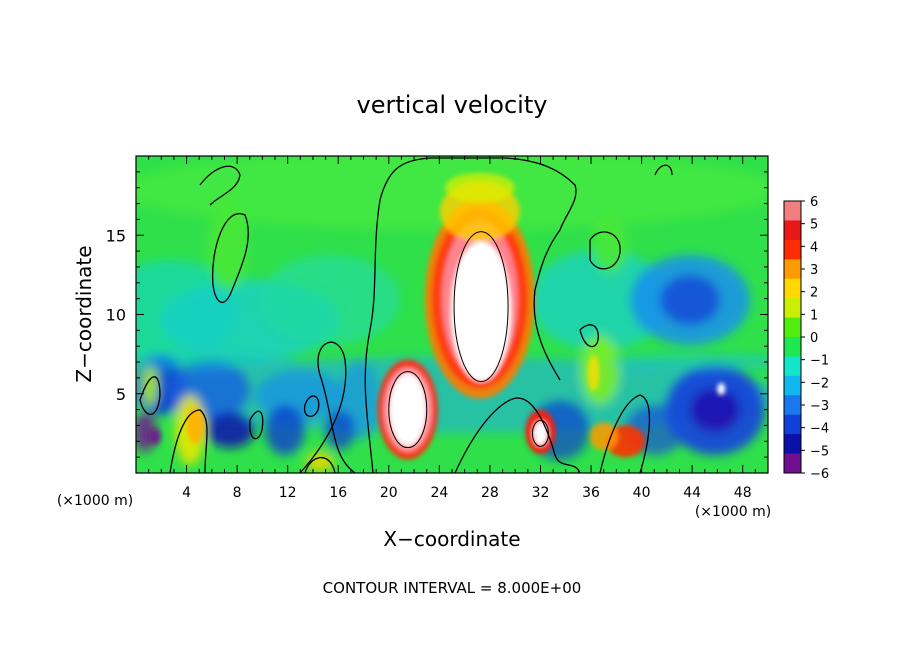 This screenshot has width=904, height=654. Describe the element at coordinates (84, 313) in the screenshot. I see `y-axis-label: Z−coordinate` at that location.